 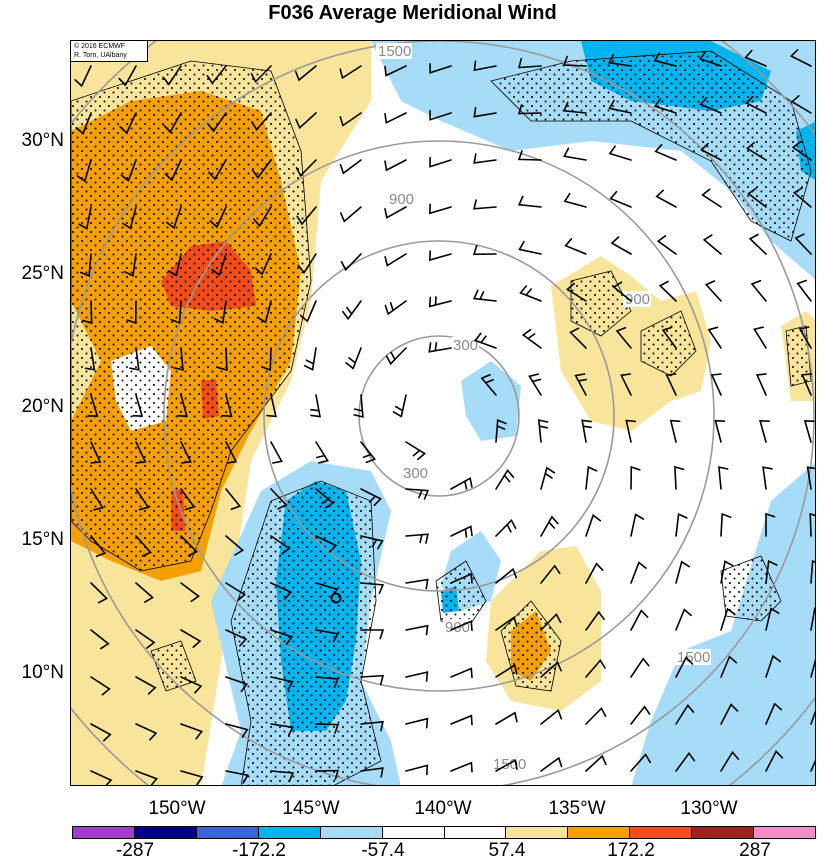 What do you see at coordinates (637, 299) in the screenshot?
I see `ring-label-900: 900` at bounding box center [637, 299].